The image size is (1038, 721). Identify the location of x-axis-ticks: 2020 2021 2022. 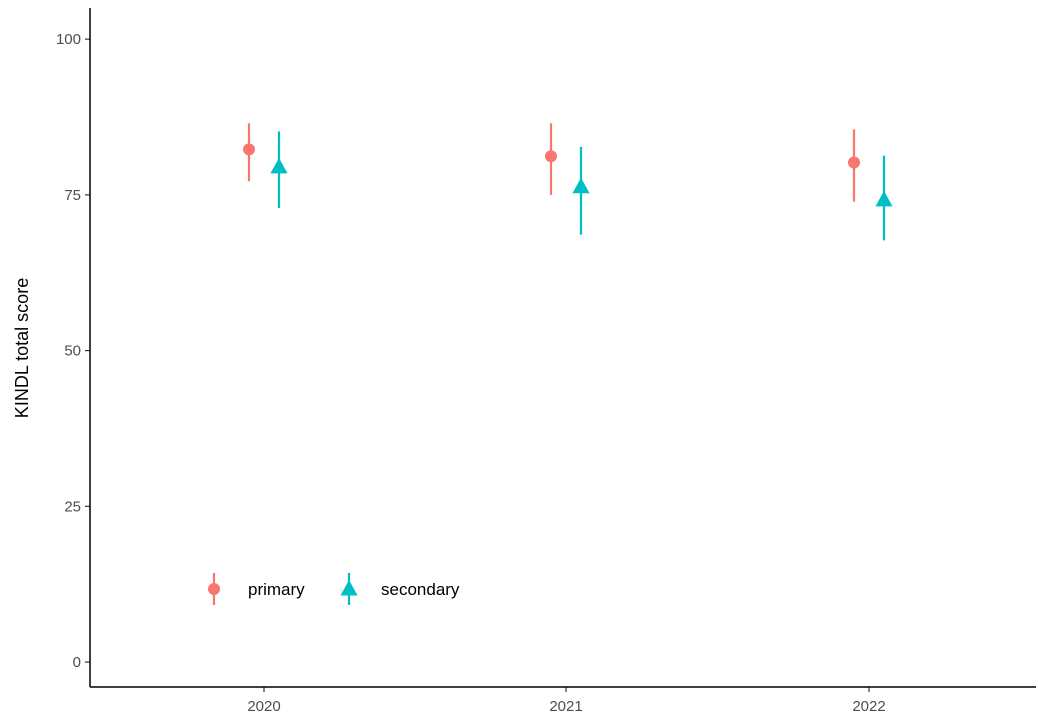
(566, 701).